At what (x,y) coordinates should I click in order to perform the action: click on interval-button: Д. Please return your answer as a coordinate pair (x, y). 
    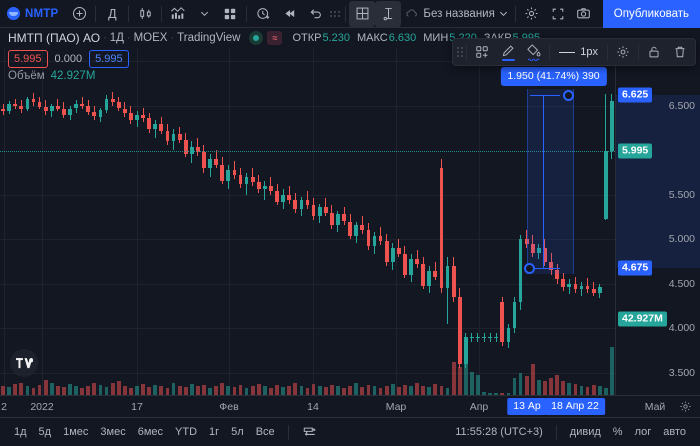
    Looking at the image, I should click on (112, 14).